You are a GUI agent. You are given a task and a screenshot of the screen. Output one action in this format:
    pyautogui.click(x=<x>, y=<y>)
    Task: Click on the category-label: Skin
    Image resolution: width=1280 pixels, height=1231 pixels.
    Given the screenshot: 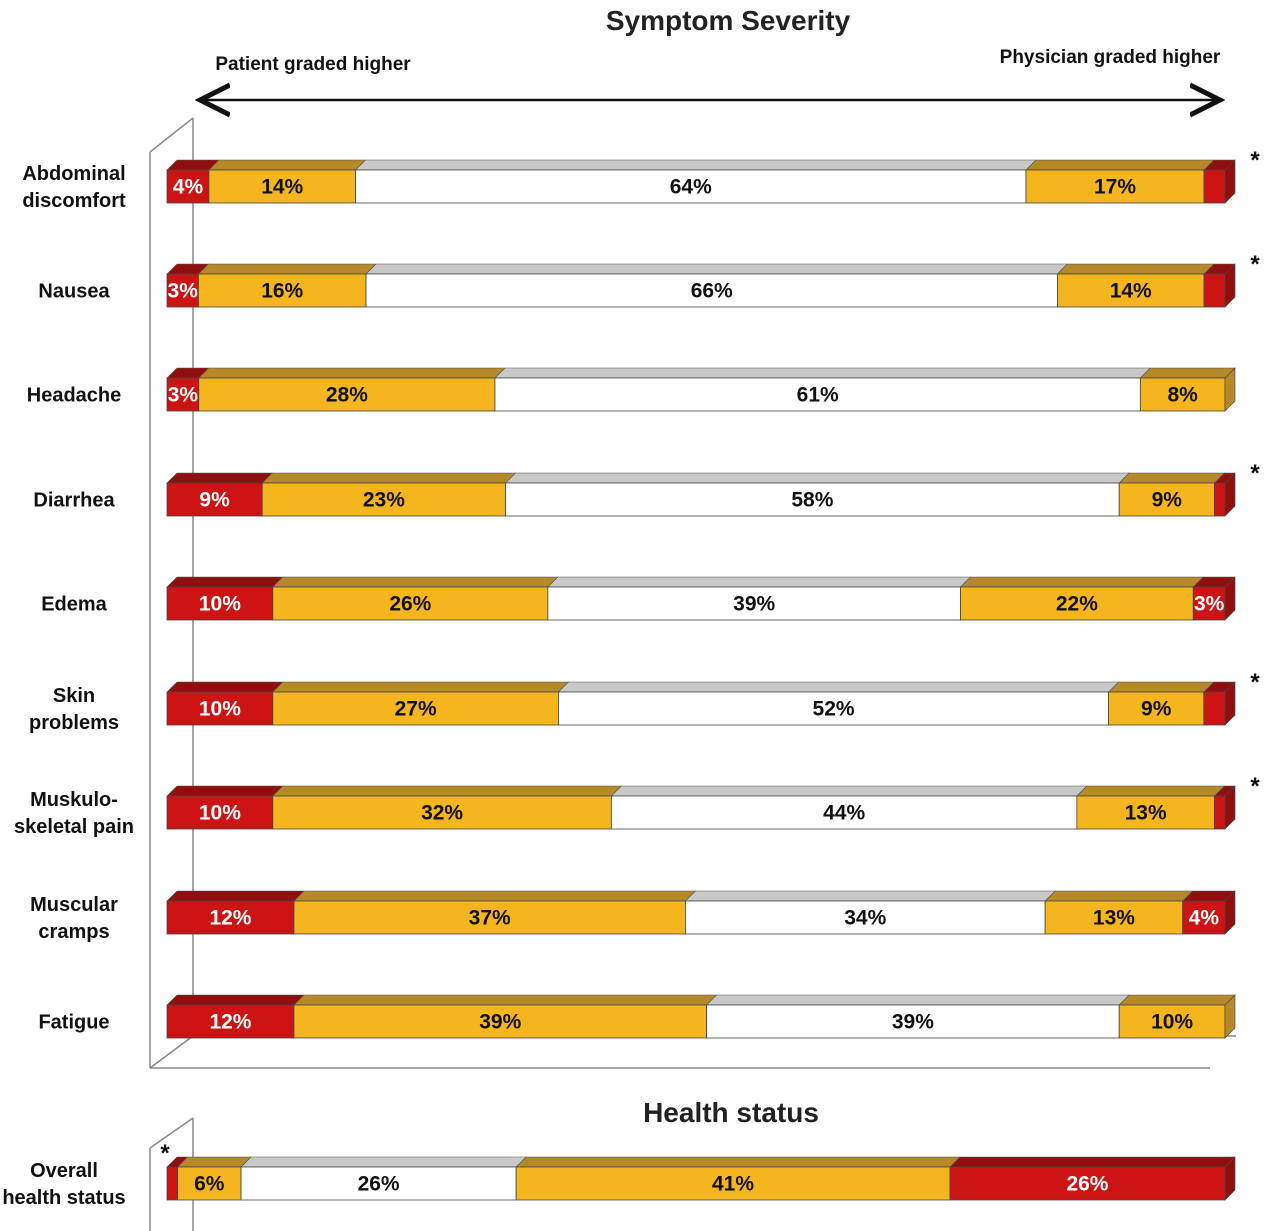 What is the action you would take?
    pyautogui.click(x=74, y=696)
    